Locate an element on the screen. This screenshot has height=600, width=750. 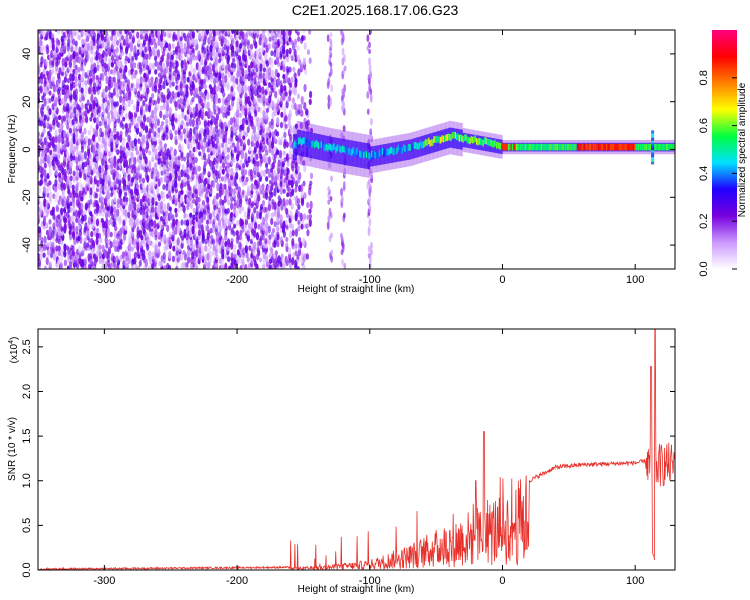
y-tick-label: 1.0 is located at coordinates (27, 480).